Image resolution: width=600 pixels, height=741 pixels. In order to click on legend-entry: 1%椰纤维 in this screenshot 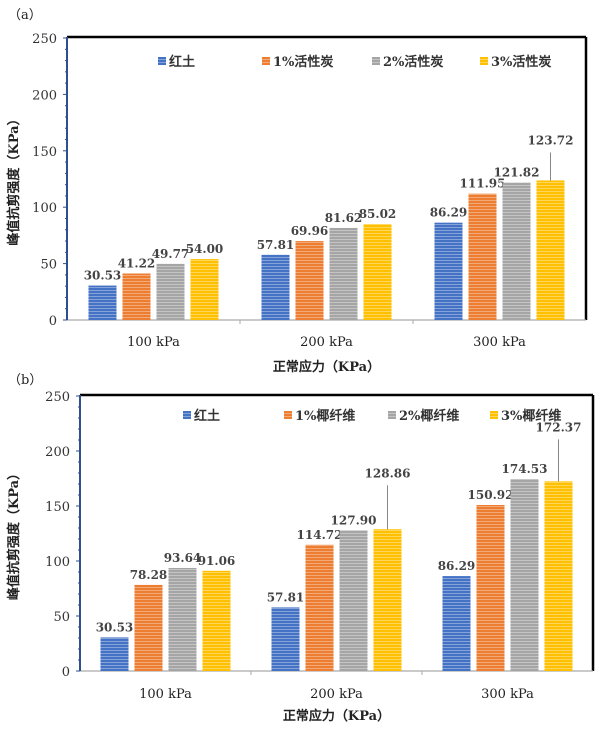, I will do `click(325, 416)`.